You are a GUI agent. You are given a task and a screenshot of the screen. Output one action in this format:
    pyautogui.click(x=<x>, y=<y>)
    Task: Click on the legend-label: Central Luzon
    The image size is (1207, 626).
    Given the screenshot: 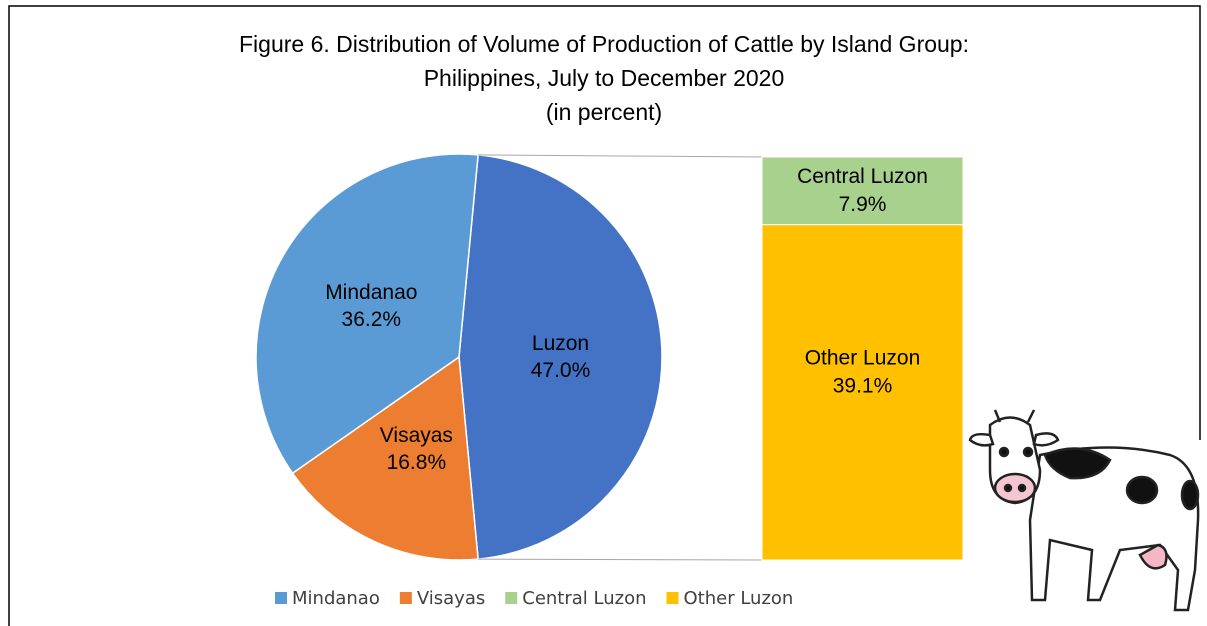 What is the action you would take?
    pyautogui.click(x=584, y=598)
    